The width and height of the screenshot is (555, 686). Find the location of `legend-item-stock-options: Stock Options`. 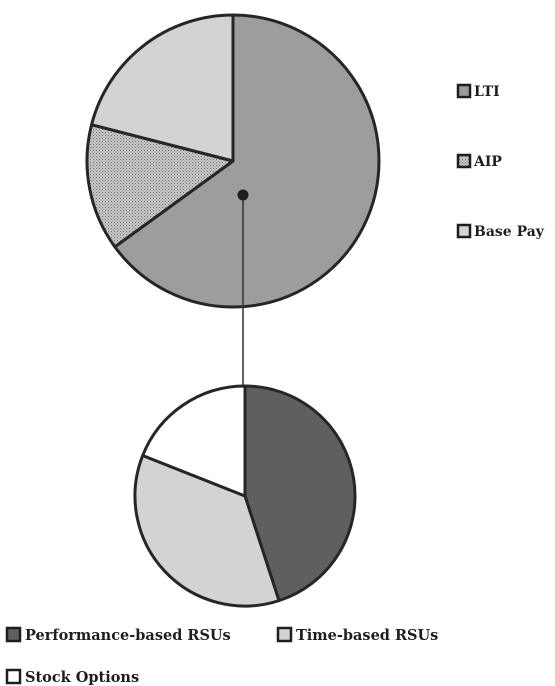

legend-item-stock-options: Stock Options is located at coordinates (72, 677).